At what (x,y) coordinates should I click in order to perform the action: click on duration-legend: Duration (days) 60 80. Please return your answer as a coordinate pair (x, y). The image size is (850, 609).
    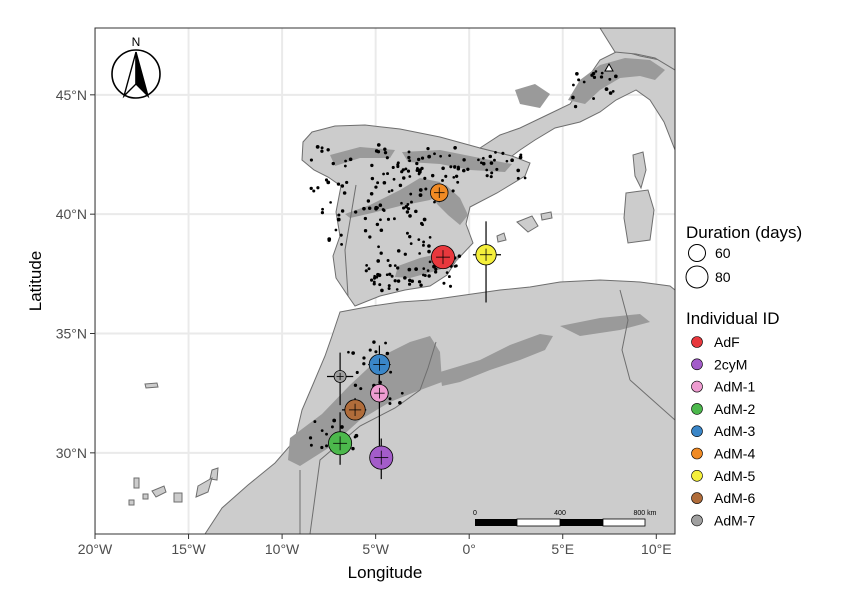
    Looking at the image, I should click on (743, 256).